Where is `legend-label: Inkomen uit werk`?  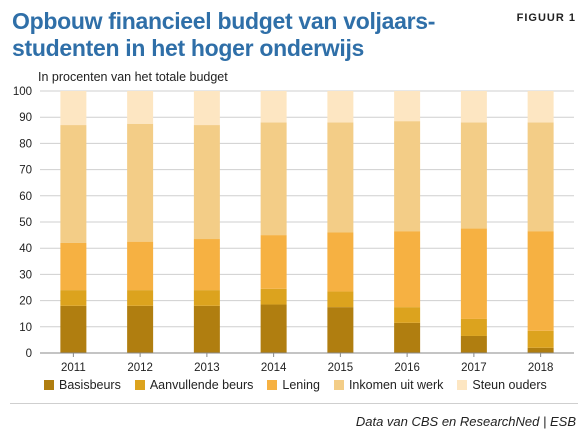 legend-label: Inkomen uit werk is located at coordinates (396, 385).